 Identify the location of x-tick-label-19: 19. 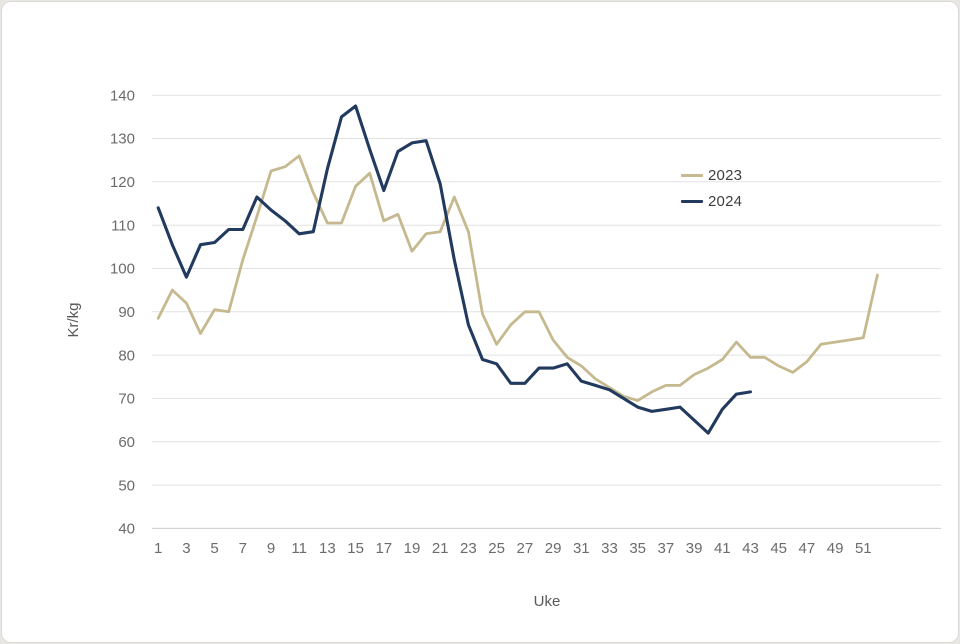
(412, 548).